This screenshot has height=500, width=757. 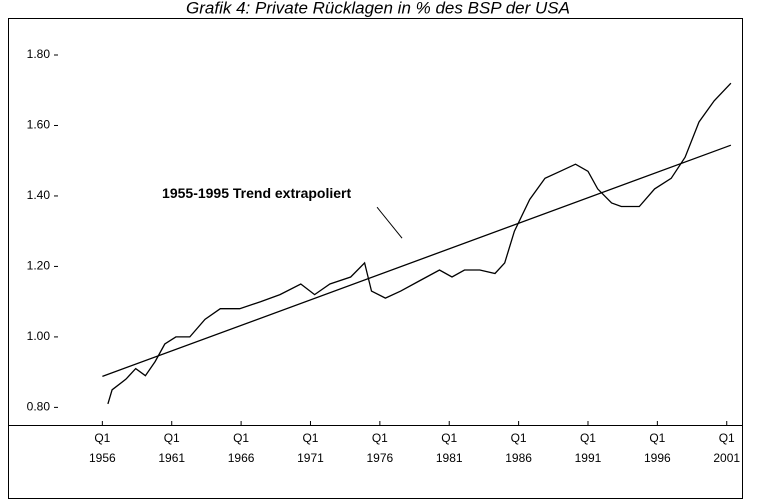 I want to click on y-tick-label: 1.20, so click(x=39, y=266).